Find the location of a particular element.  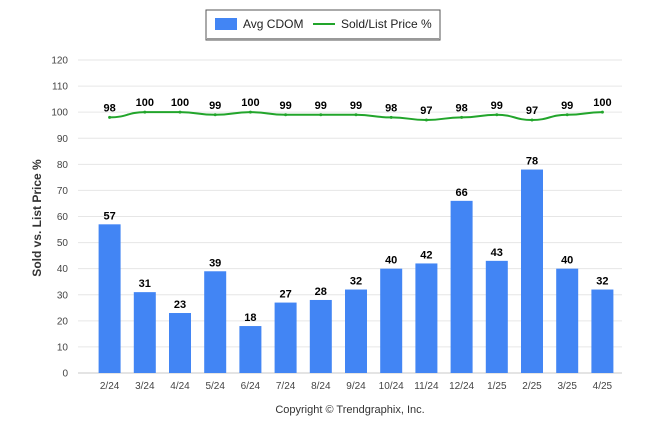

x-tick-label: 4/25 is located at coordinates (603, 386).